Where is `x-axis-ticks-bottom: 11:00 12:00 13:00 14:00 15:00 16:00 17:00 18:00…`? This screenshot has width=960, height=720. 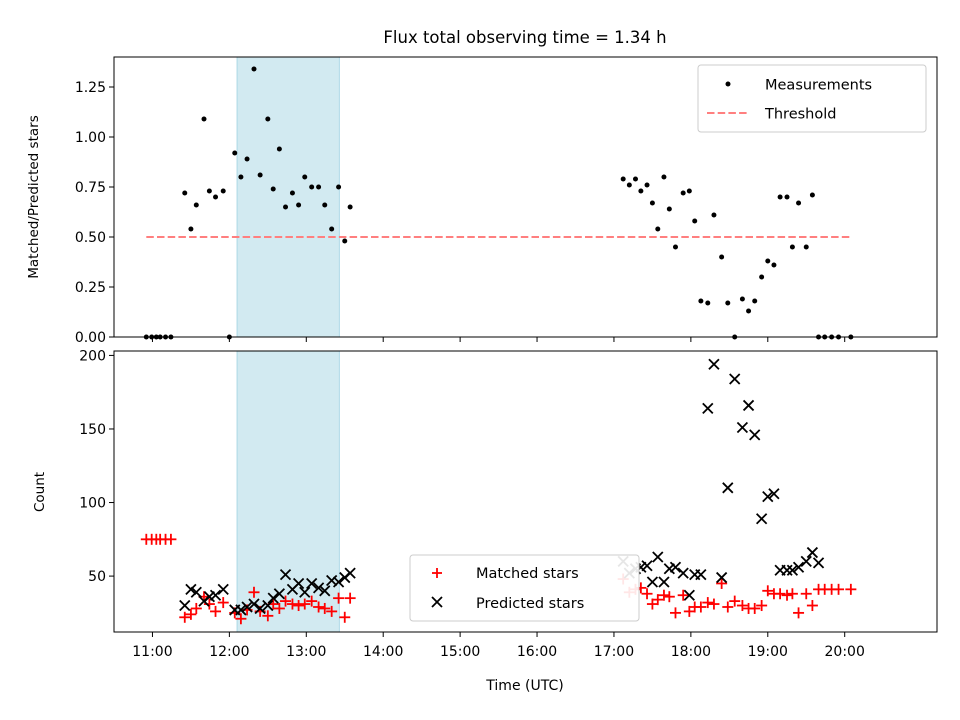 x-axis-ticks-bottom: 11:00 12:00 13:00 14:00 15:00 16:00 17:00 18:00… is located at coordinates (498, 646).